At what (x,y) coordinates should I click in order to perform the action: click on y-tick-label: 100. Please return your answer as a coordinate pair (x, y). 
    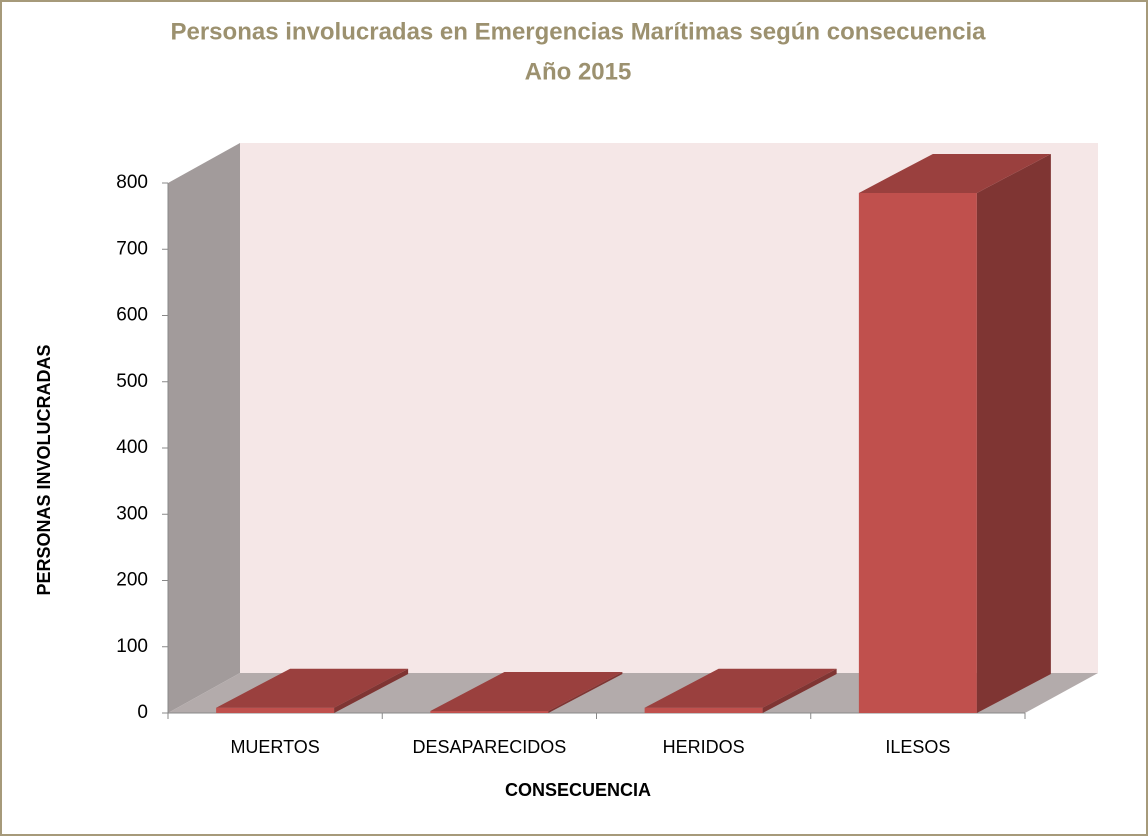
    Looking at the image, I should click on (132, 646).